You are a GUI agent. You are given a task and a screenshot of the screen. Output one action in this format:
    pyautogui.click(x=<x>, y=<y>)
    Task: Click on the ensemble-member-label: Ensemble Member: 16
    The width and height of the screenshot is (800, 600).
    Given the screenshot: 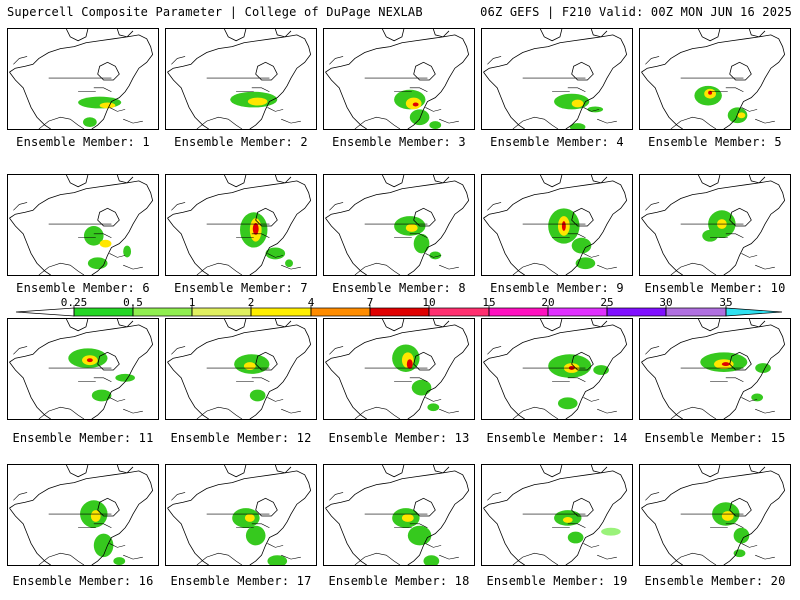 What is the action you would take?
    pyautogui.click(x=83, y=581)
    